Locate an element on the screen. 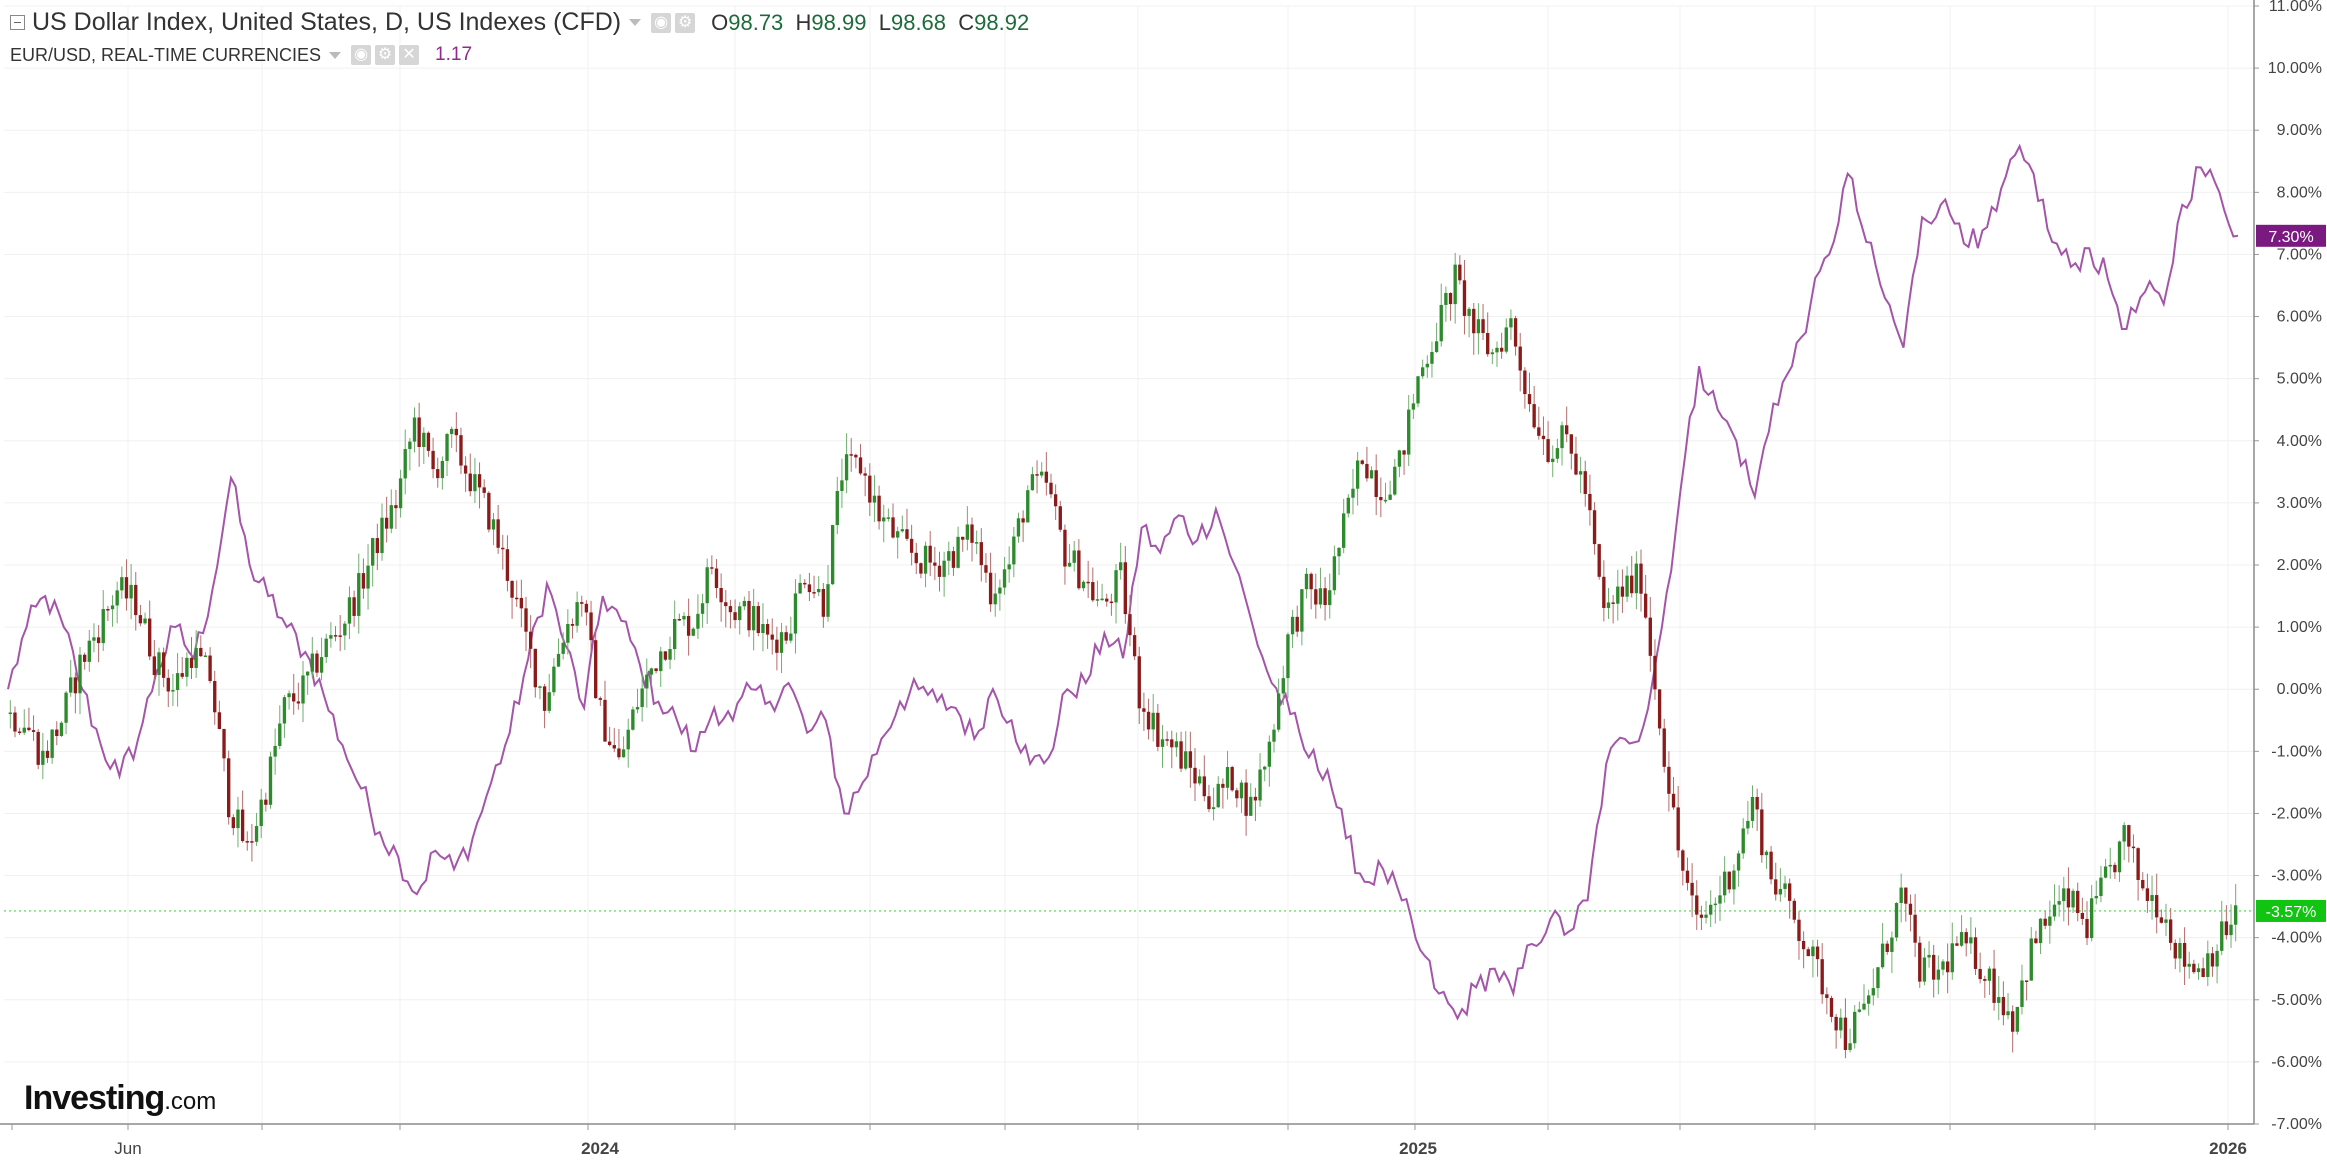  compare-symbol-legend: EUR/USD, REAL-TIME CURRENCIES ◉ ⚙ ✕ 1.17 is located at coordinates (241, 55).